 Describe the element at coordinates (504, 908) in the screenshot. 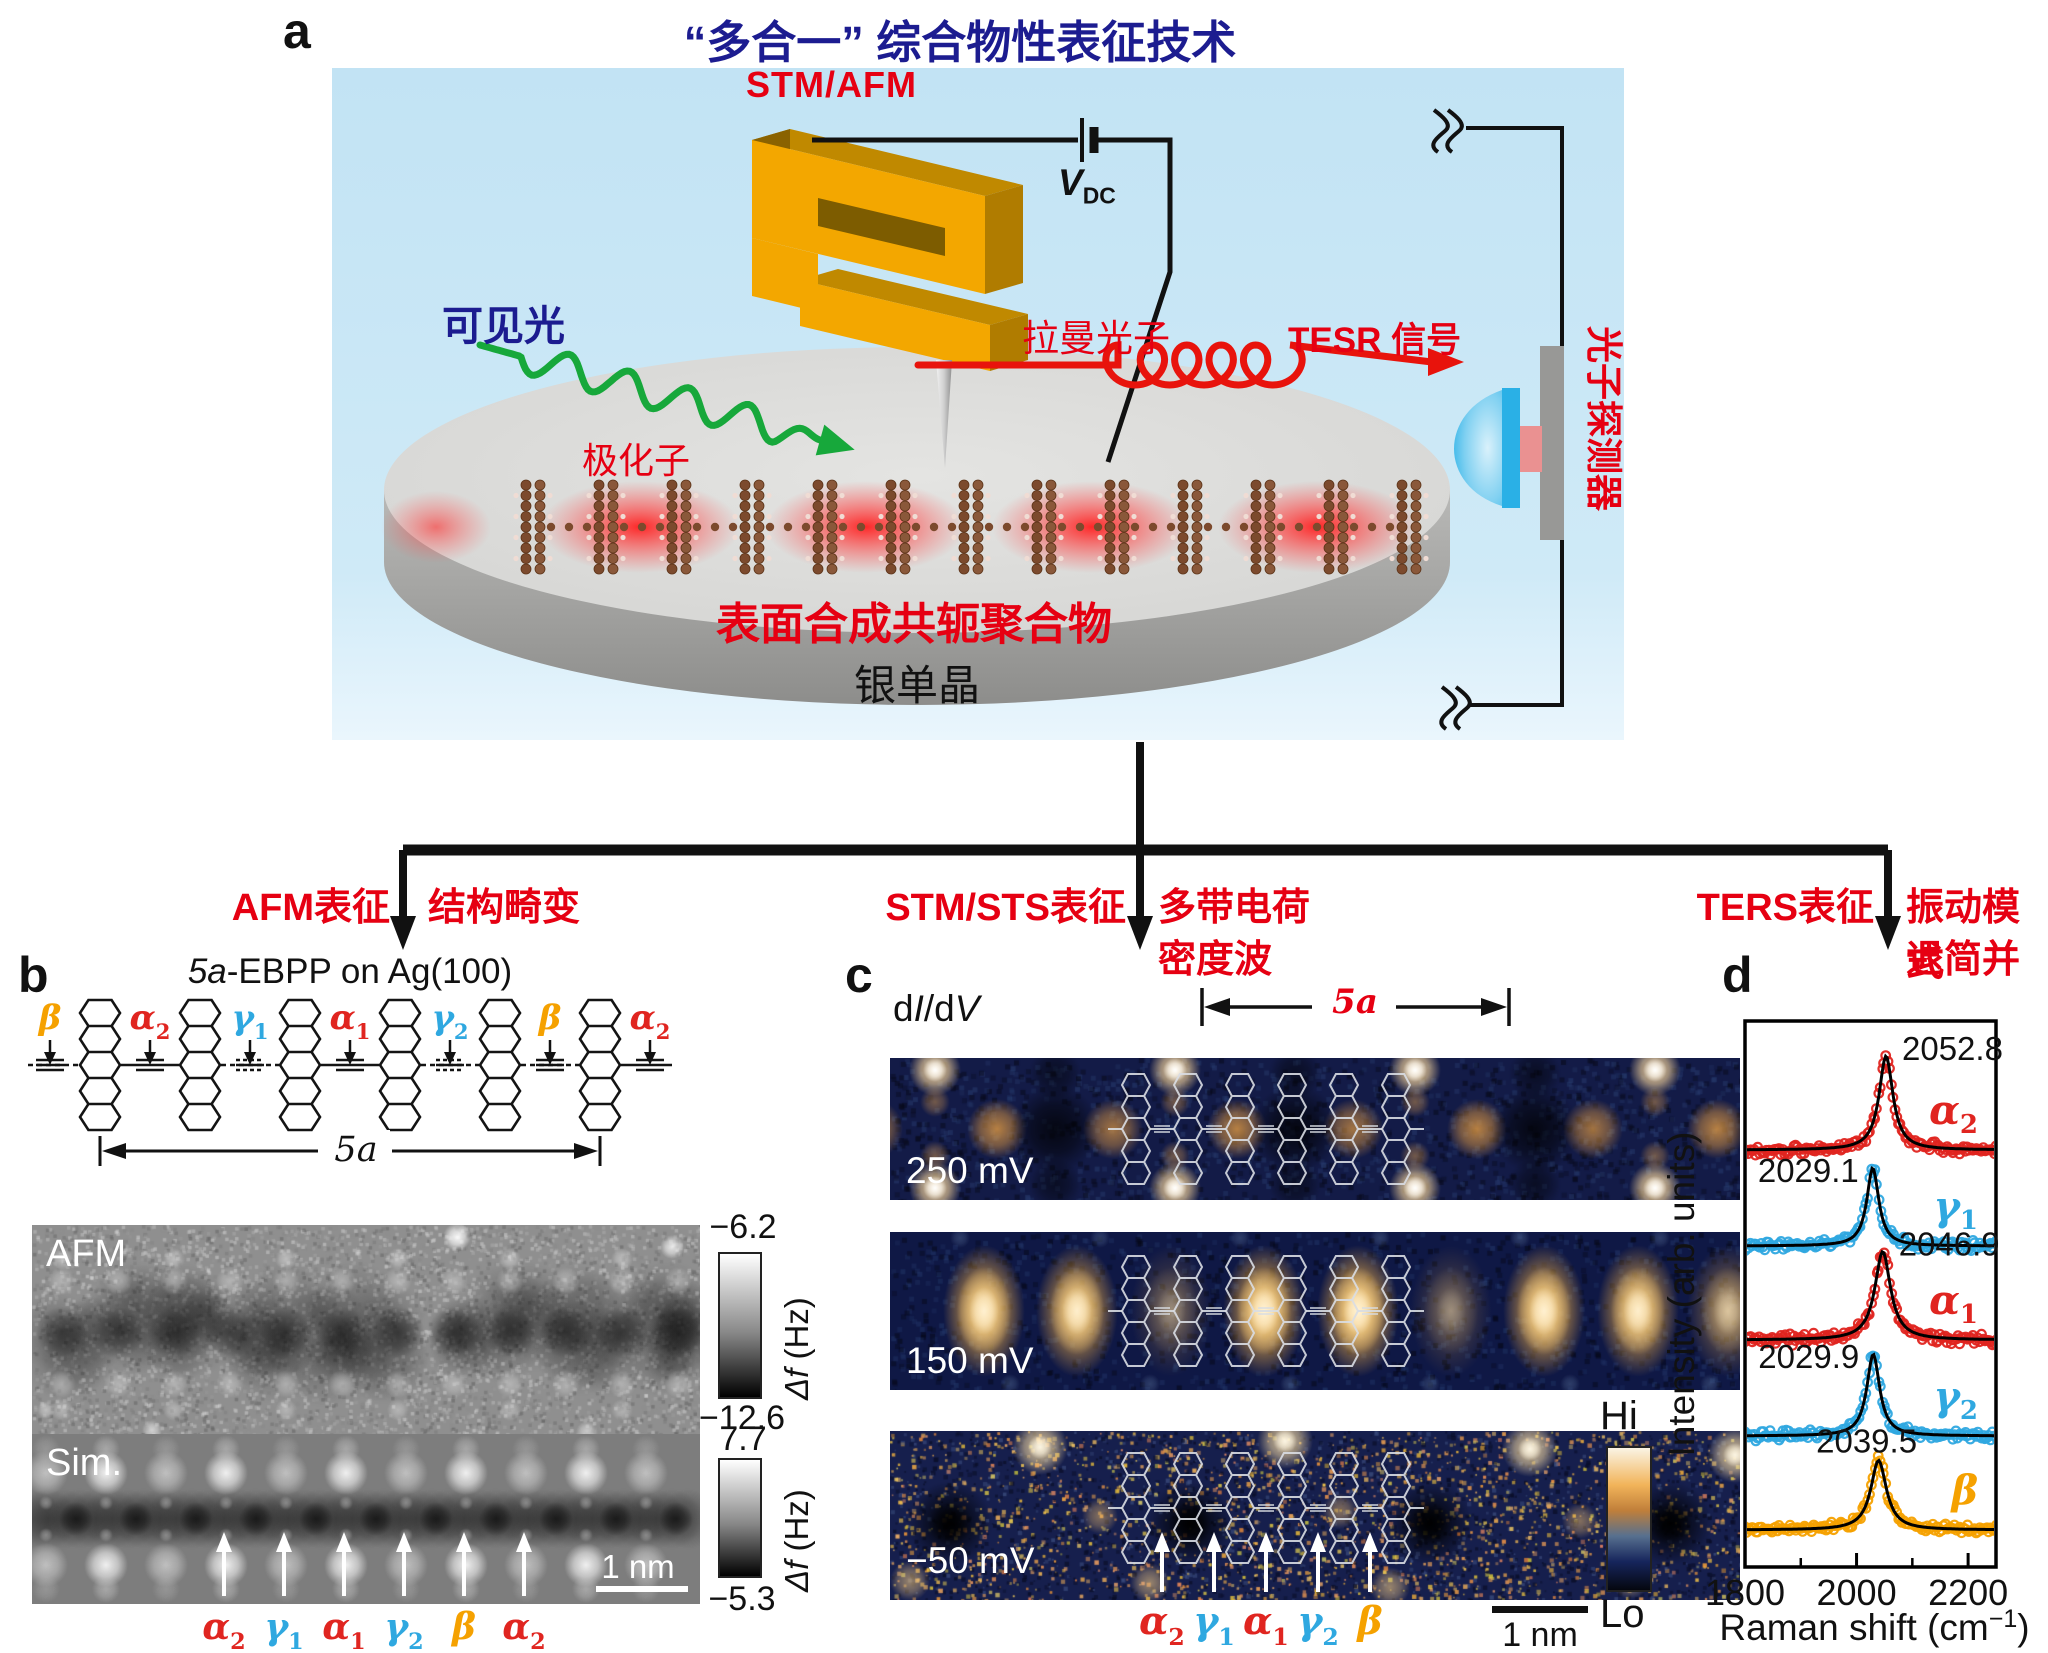

I see `branch-afm-result: 结构畸变` at that location.